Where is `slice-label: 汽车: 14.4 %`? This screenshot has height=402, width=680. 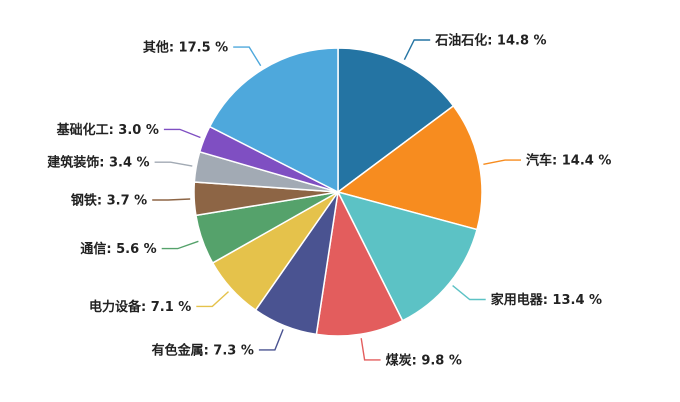
slice-label: 汽车: 14.4 % is located at coordinates (568, 161).